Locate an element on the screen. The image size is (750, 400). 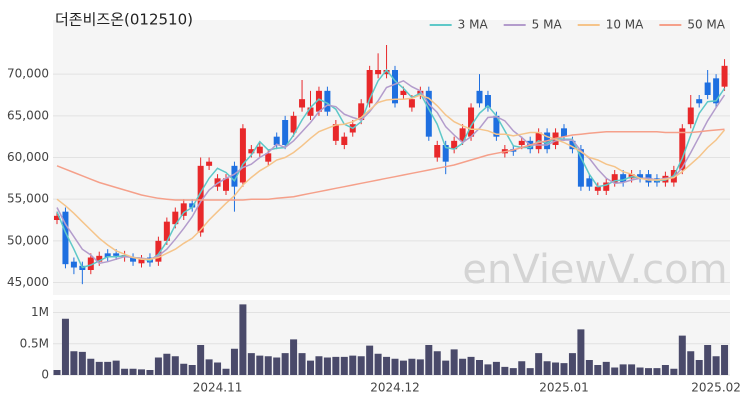
y-tick-label: 60,000 is located at coordinates (28, 157).